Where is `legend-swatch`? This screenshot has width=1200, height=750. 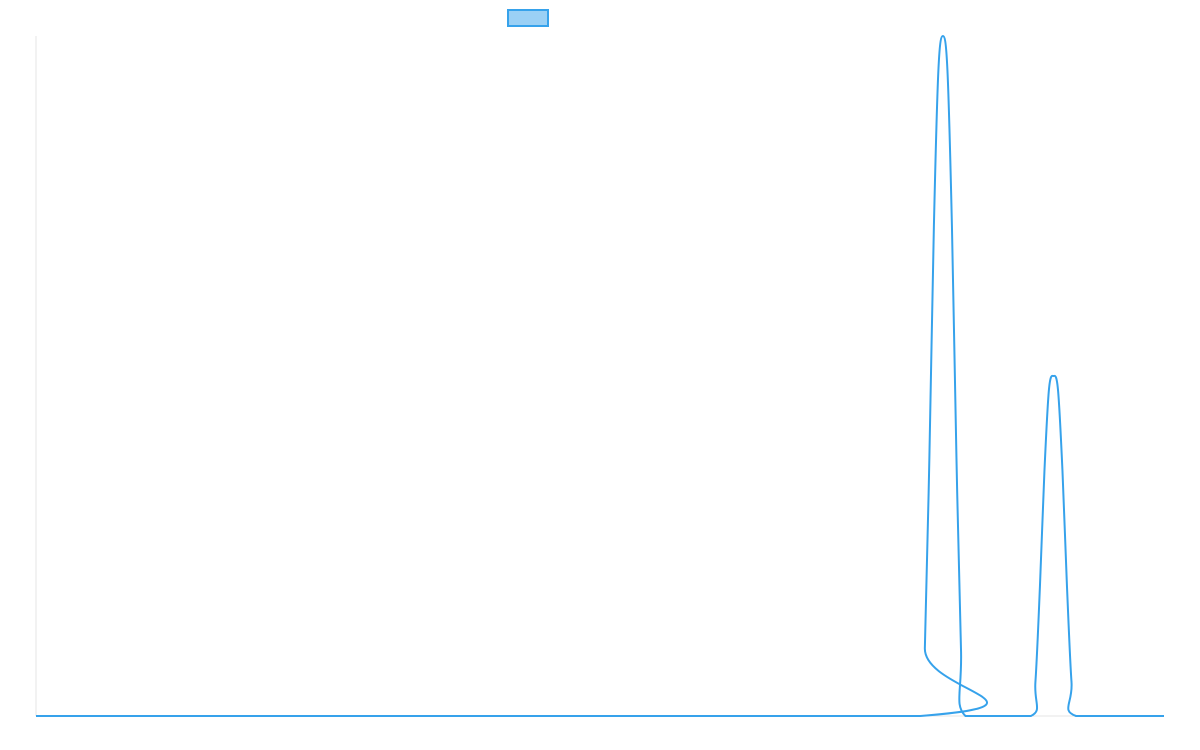
legend-swatch is located at coordinates (528, 18).